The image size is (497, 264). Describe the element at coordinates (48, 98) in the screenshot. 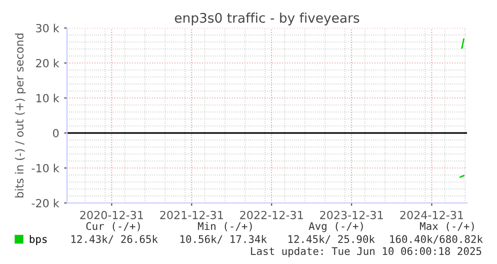

I see `y-tick-label: 10 k` at that location.